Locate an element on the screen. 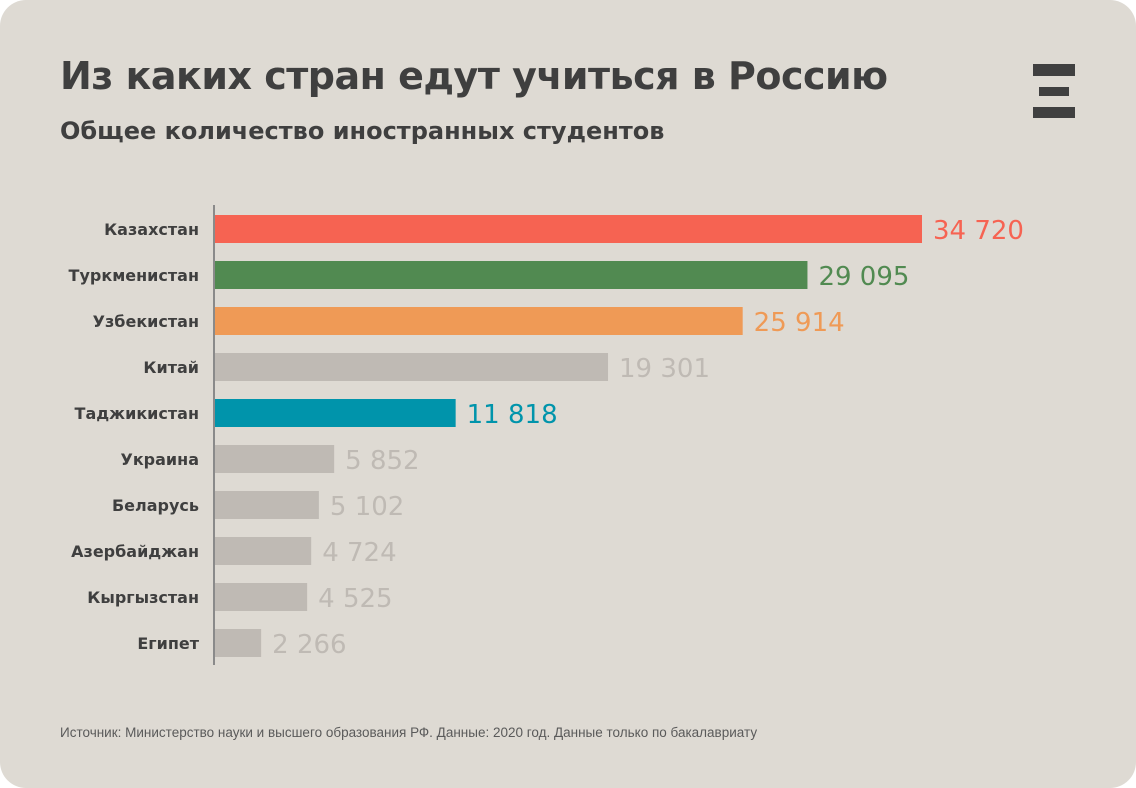 The height and width of the screenshot is (788, 1136). chart-title: Из каких стран едут учиться в Россию is located at coordinates (474, 76).